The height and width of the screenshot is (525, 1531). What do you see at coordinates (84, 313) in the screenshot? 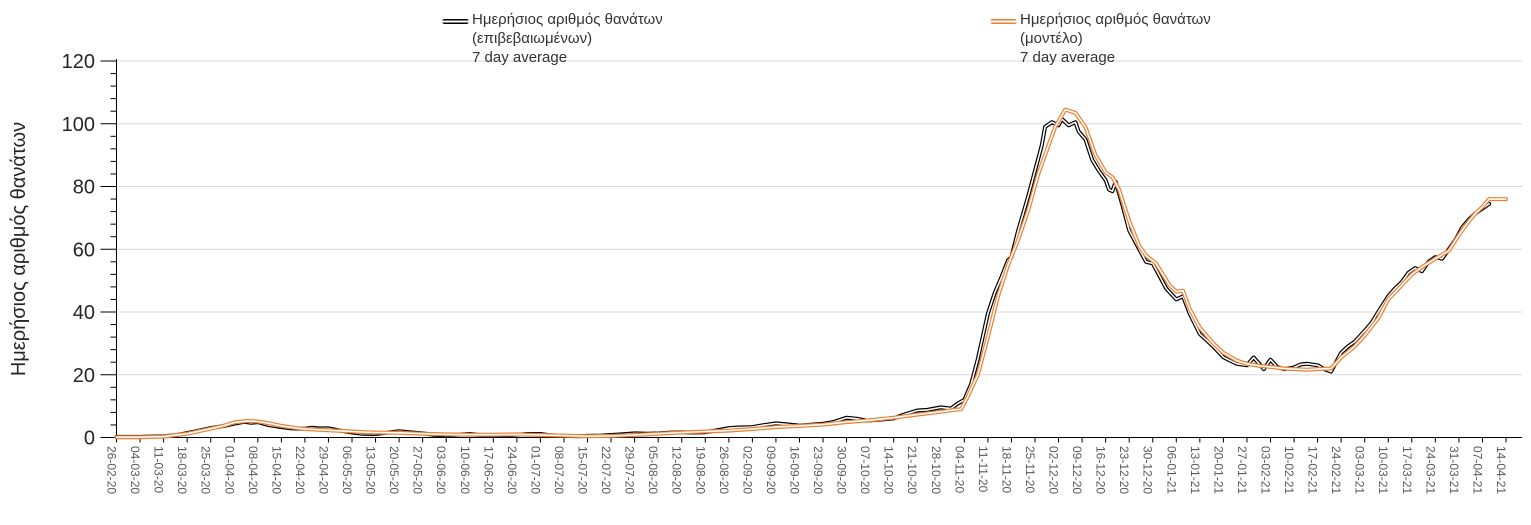
I see `y-tick-label: 40` at bounding box center [84, 313].